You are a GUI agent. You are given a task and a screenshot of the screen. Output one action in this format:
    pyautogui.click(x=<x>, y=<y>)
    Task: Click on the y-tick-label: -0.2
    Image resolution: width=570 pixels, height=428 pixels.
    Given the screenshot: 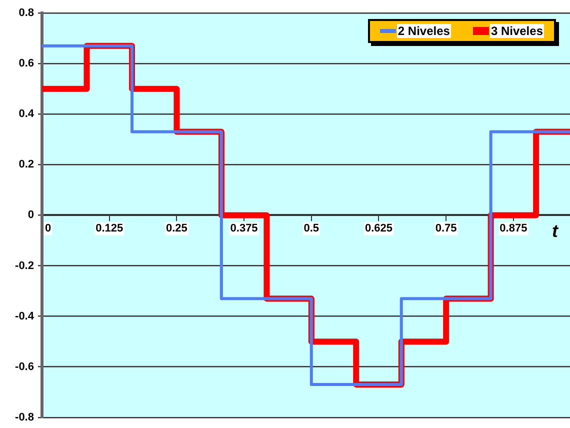 What is the action you would take?
    pyautogui.click(x=24, y=266)
    